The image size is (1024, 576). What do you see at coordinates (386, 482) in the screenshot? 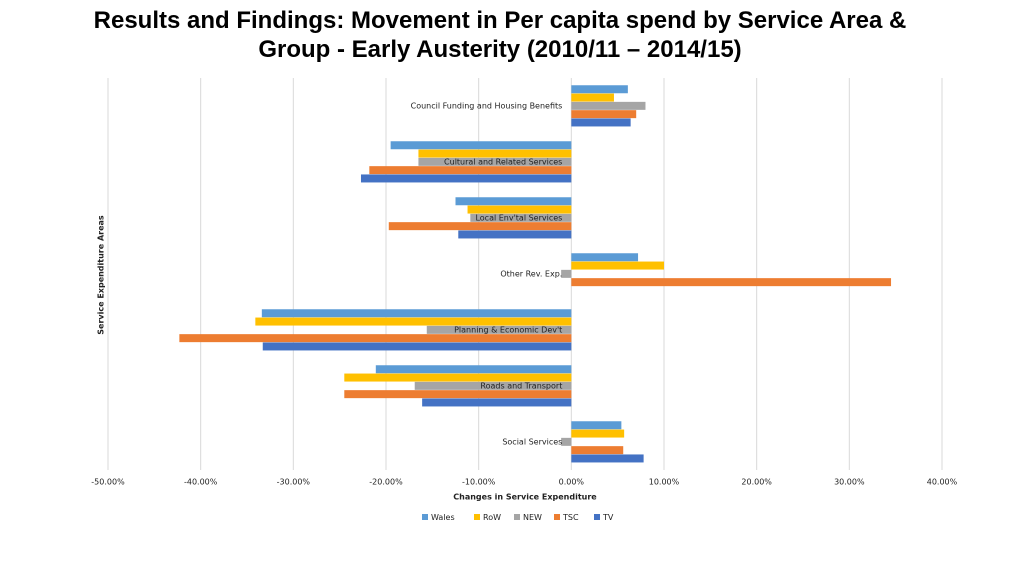
I see `x-tick-label: -20.00%` at bounding box center [386, 482].